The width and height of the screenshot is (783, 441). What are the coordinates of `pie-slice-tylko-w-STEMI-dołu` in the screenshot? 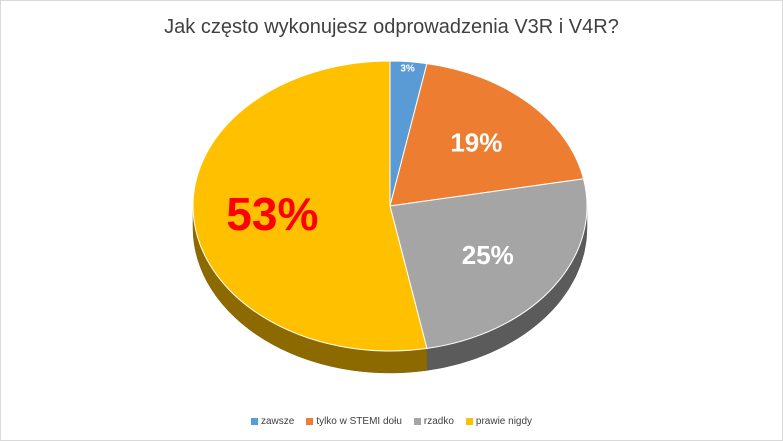 It's located at (487, 135).